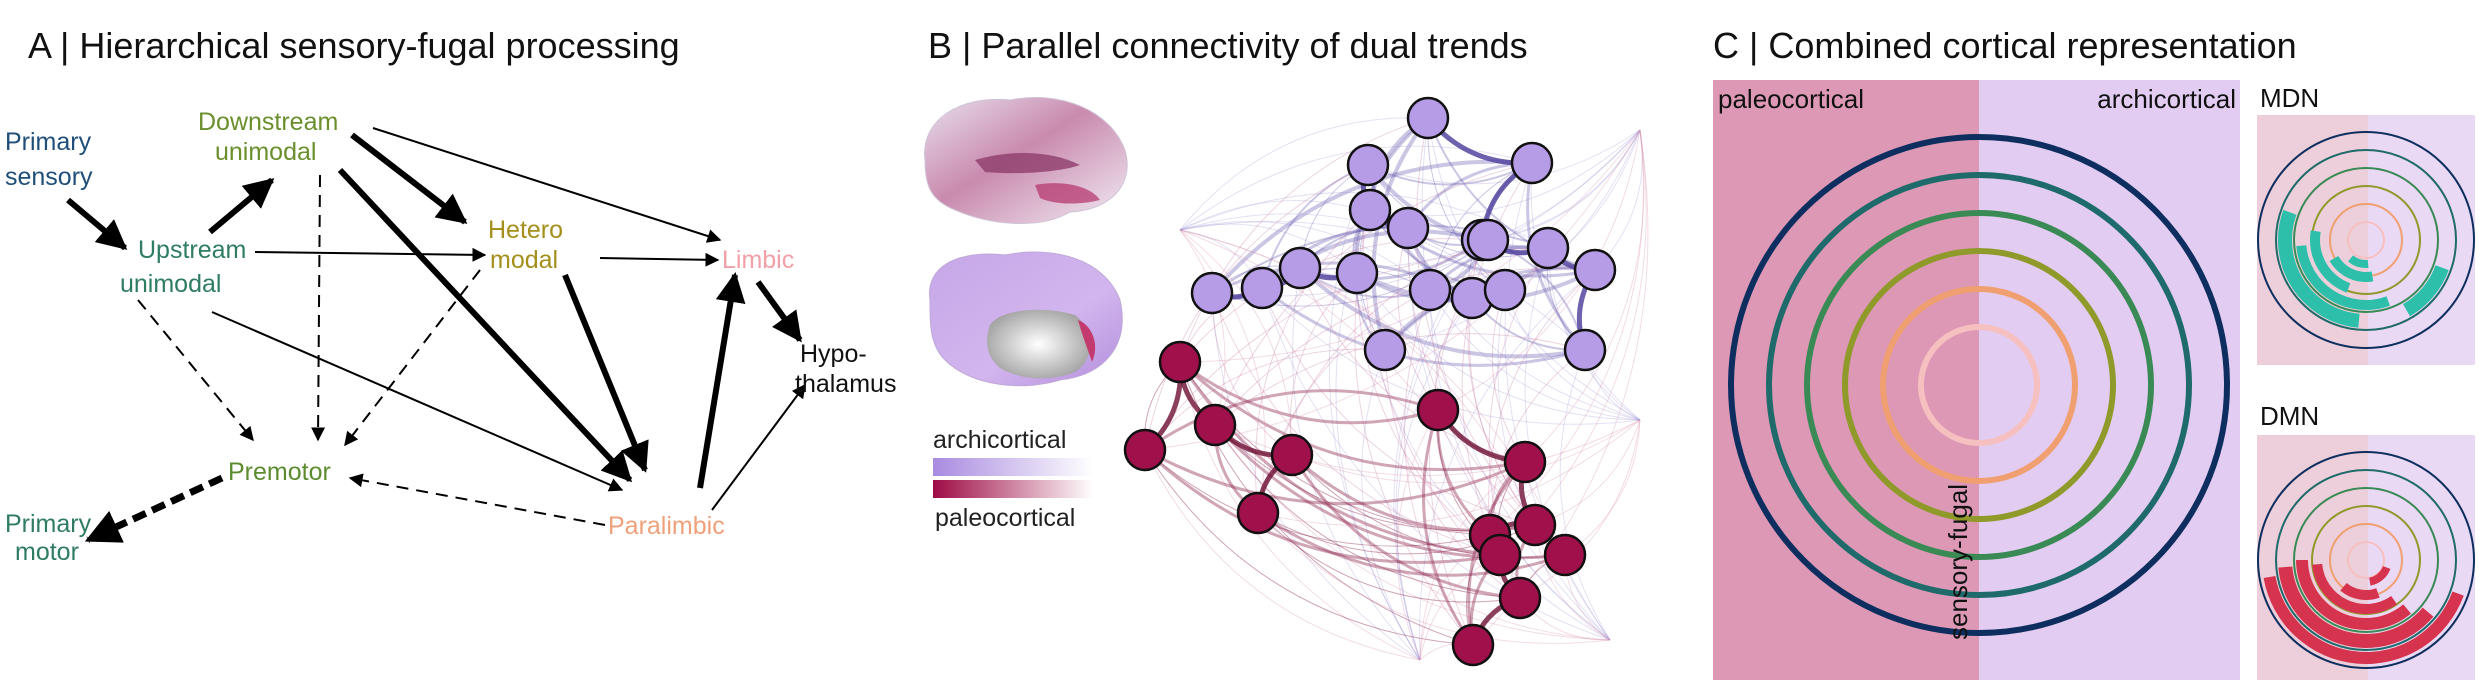  What do you see at coordinates (2289, 98) in the screenshot?
I see `label-mdn: MDN` at bounding box center [2289, 98].